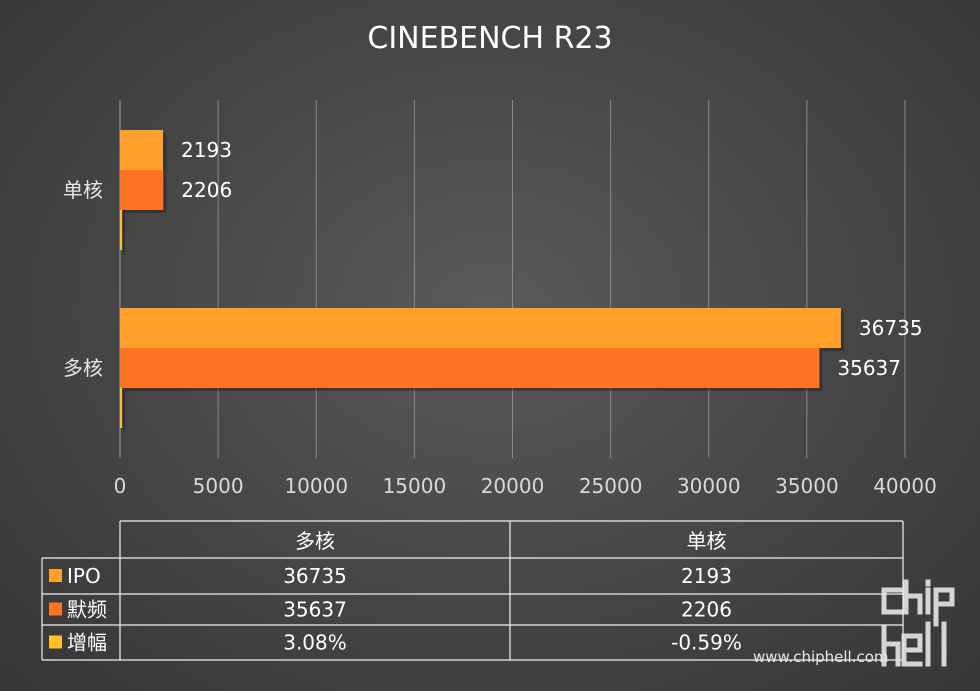 The image size is (980, 691). I want to click on watermark: www.chiphell.com, so click(854, 623).